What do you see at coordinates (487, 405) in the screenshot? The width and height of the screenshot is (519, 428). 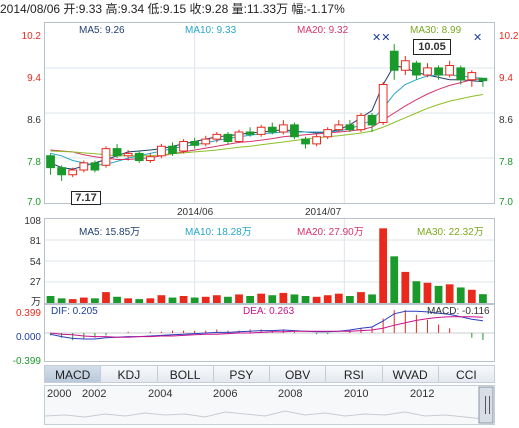 I see `range-handle-icon` at bounding box center [487, 405].